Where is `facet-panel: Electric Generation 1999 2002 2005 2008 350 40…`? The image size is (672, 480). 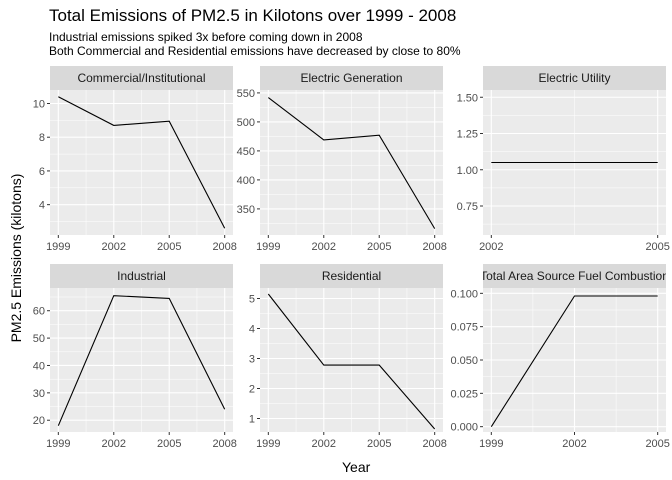
facet-panel: Electric Generation 1999 2002 2005 2008 350 40… is located at coordinates (342, 159).